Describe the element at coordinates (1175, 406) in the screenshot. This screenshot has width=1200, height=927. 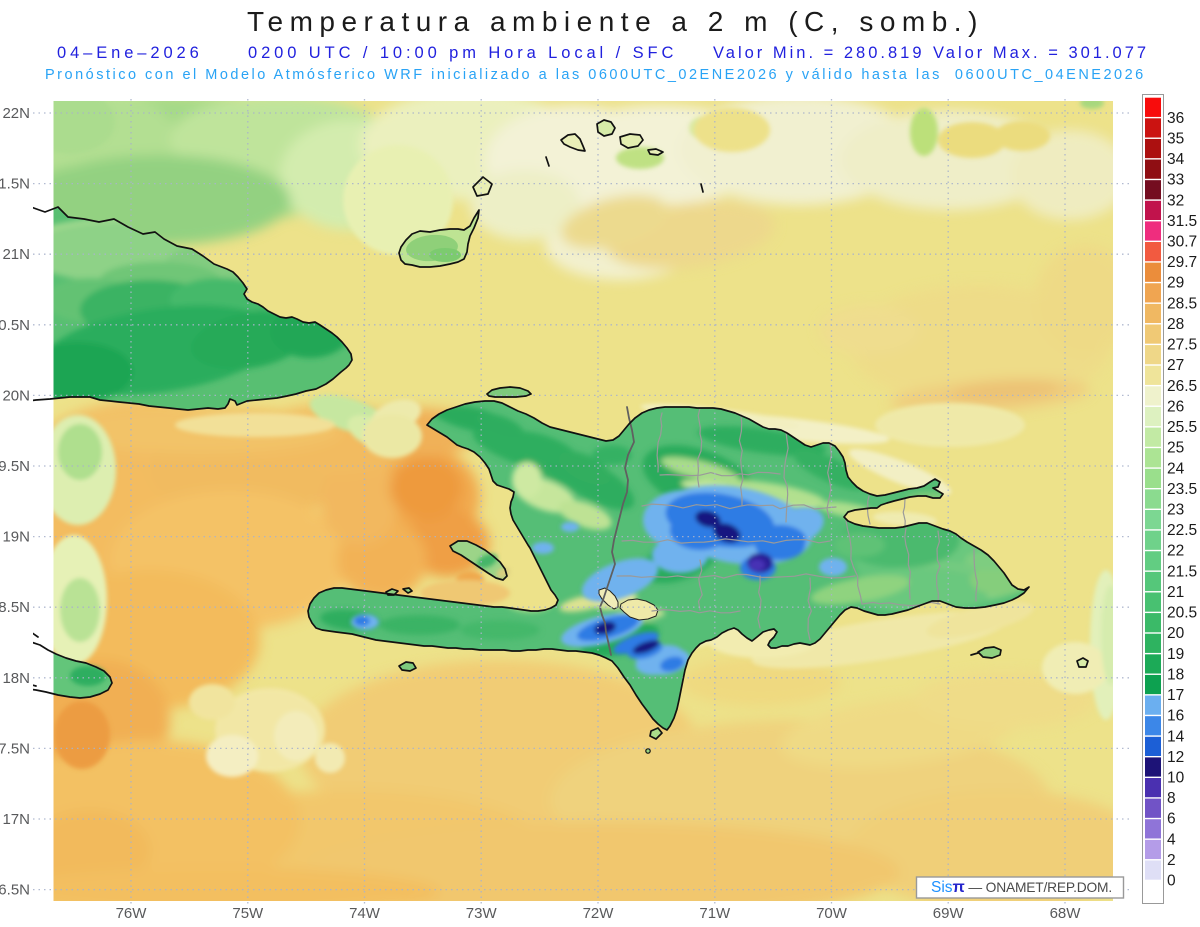
I see `svg-text: 26` at that location.